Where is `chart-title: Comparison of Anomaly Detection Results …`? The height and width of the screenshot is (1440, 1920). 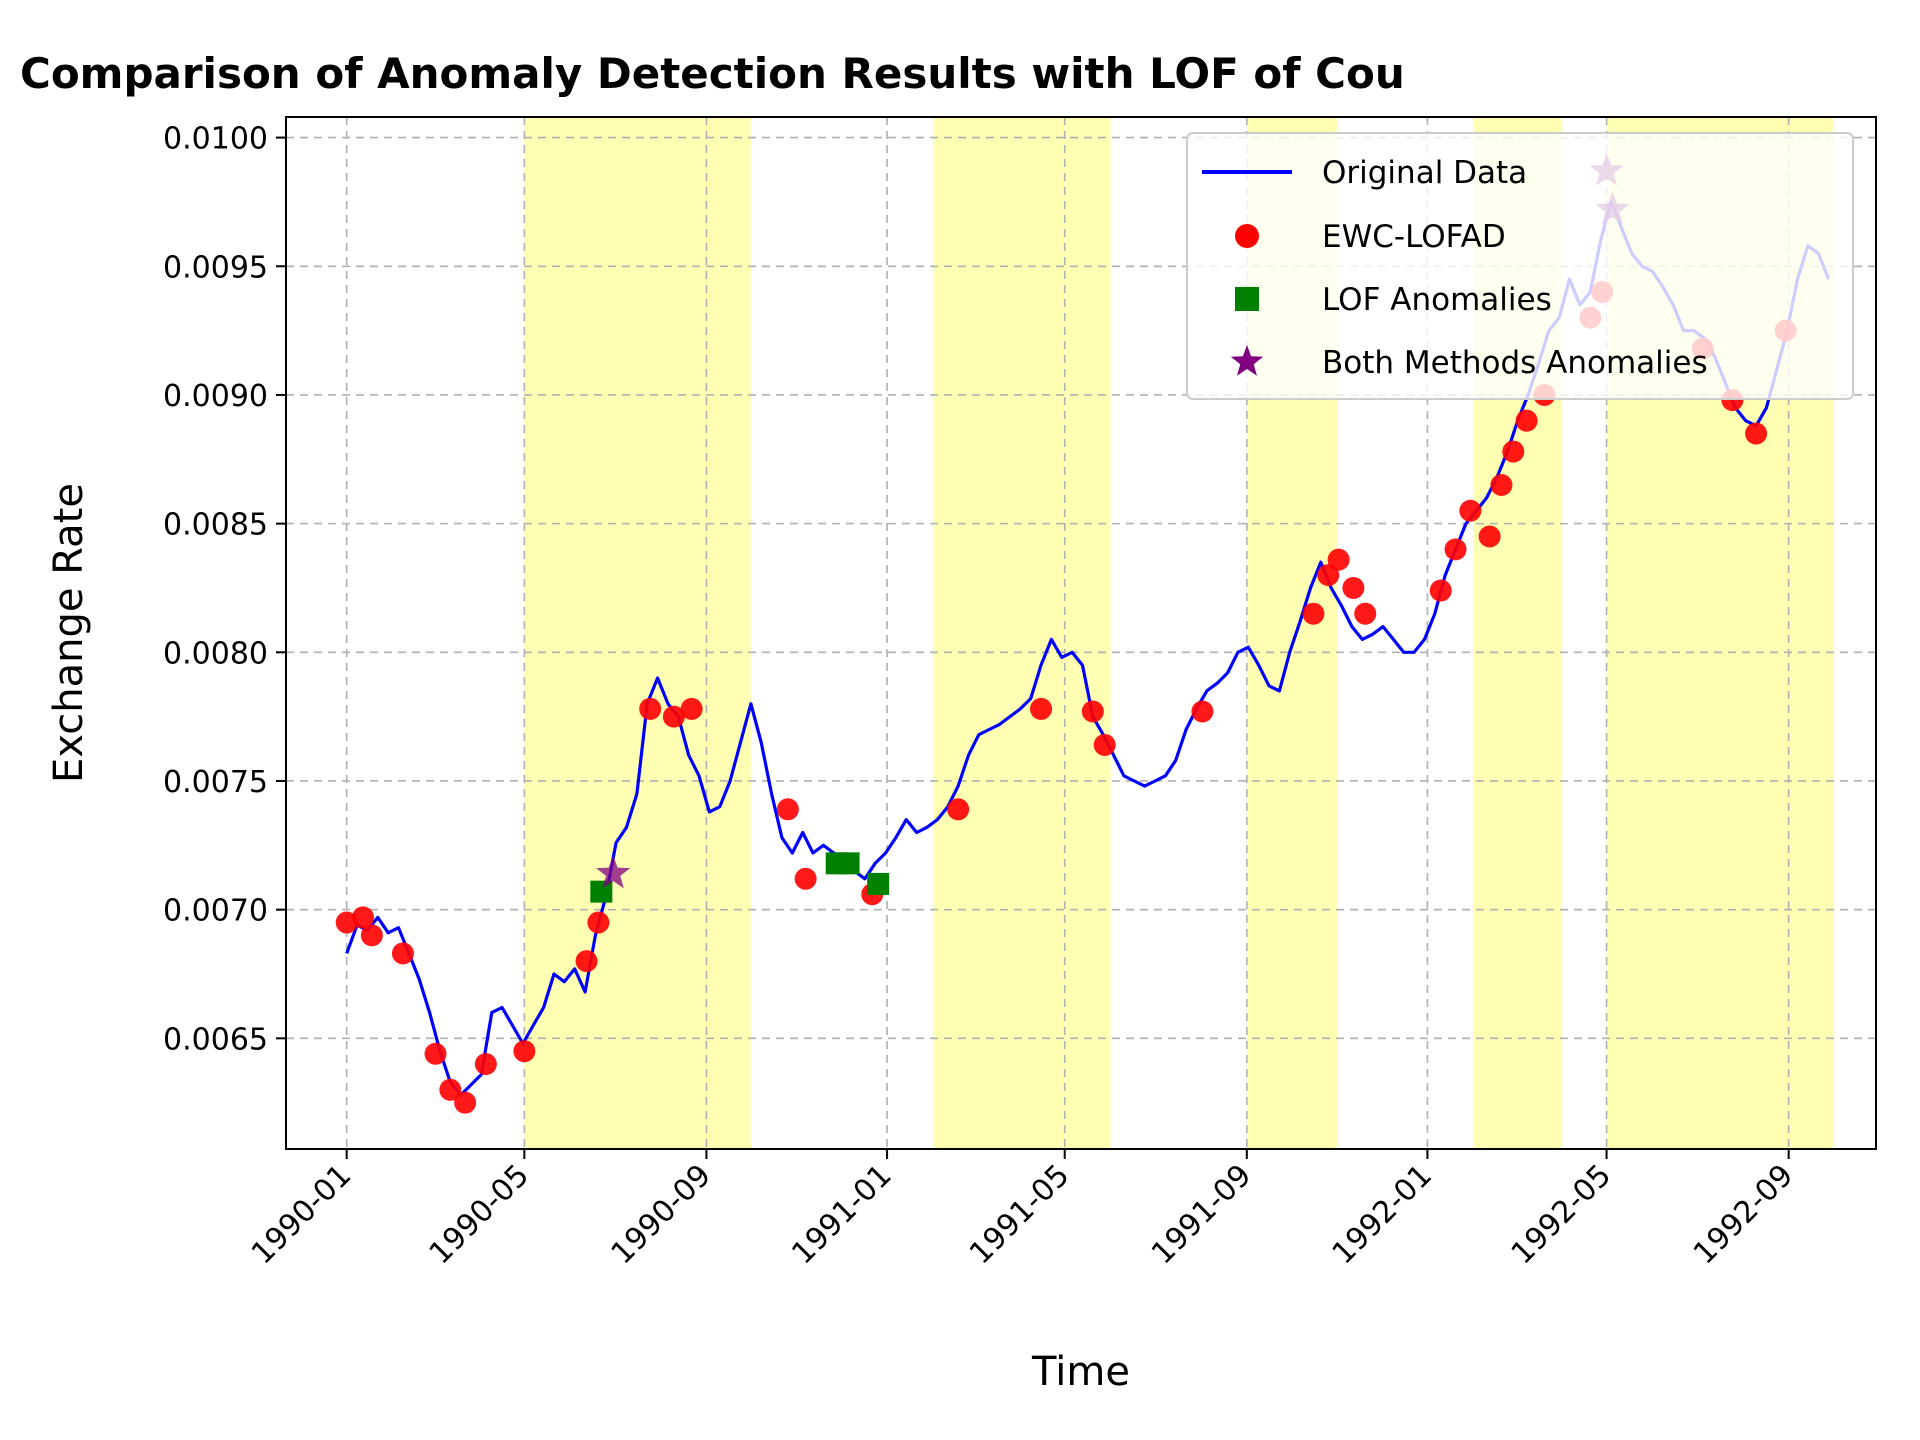
chart-title: Comparison of Anomaly Detection Results … is located at coordinates (712, 73).